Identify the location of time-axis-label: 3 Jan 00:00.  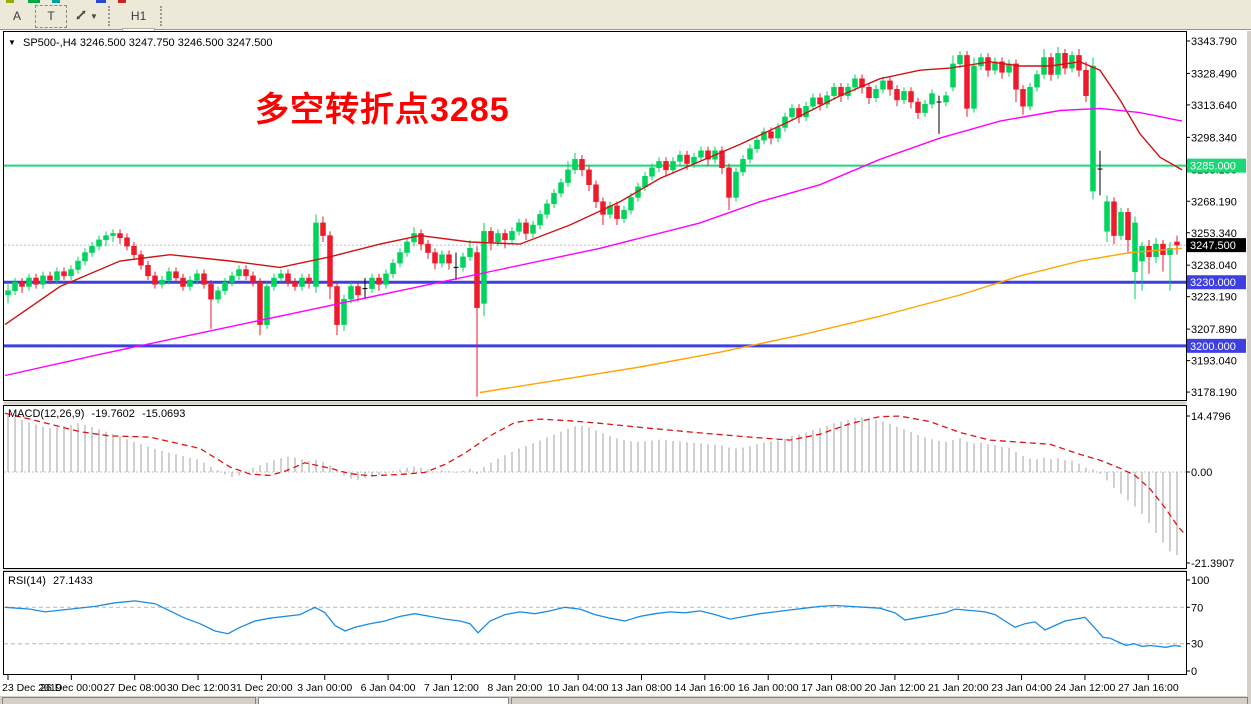
(324, 688).